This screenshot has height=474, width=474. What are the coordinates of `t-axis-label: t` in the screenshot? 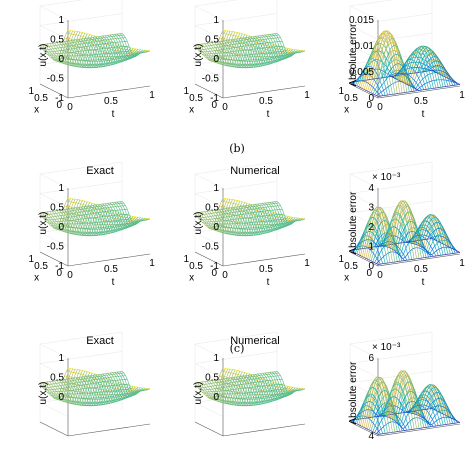 It's located at (268, 114).